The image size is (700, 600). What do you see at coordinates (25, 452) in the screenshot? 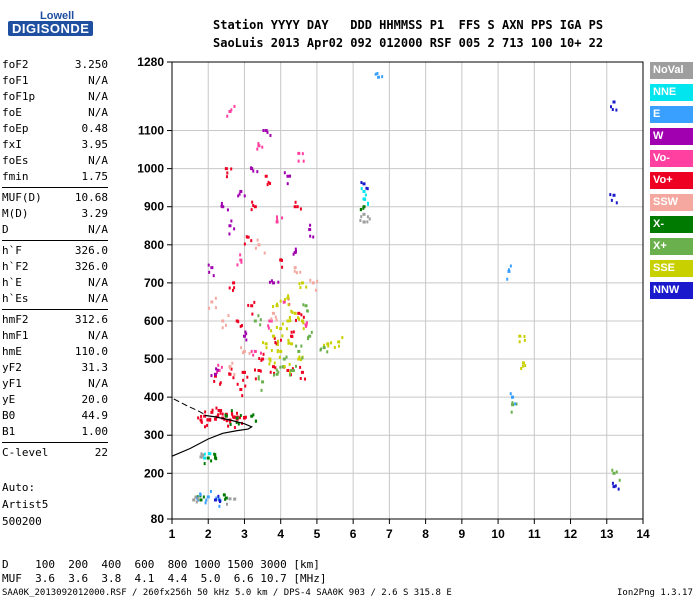
I see `param-name: C-level` at bounding box center [25, 452].